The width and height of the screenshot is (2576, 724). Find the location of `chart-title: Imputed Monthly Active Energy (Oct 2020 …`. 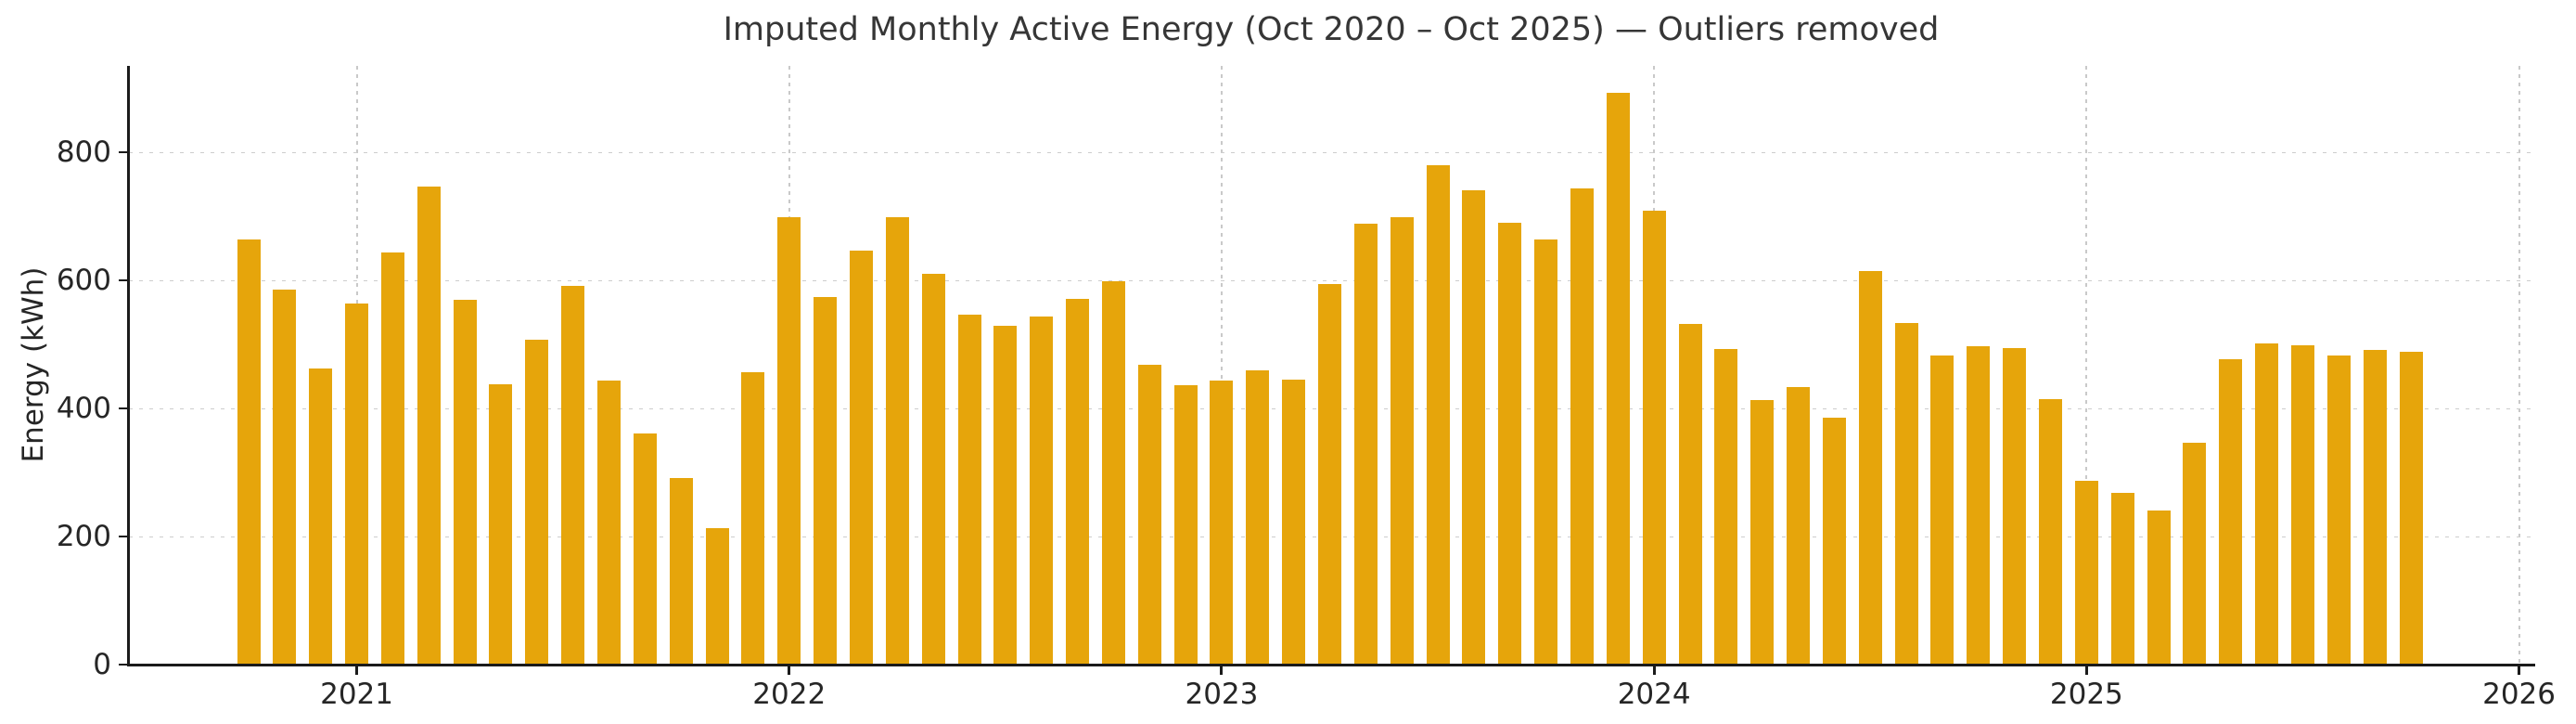

chart-title: Imputed Monthly Active Energy (Oct 2020 … is located at coordinates (1331, 29).